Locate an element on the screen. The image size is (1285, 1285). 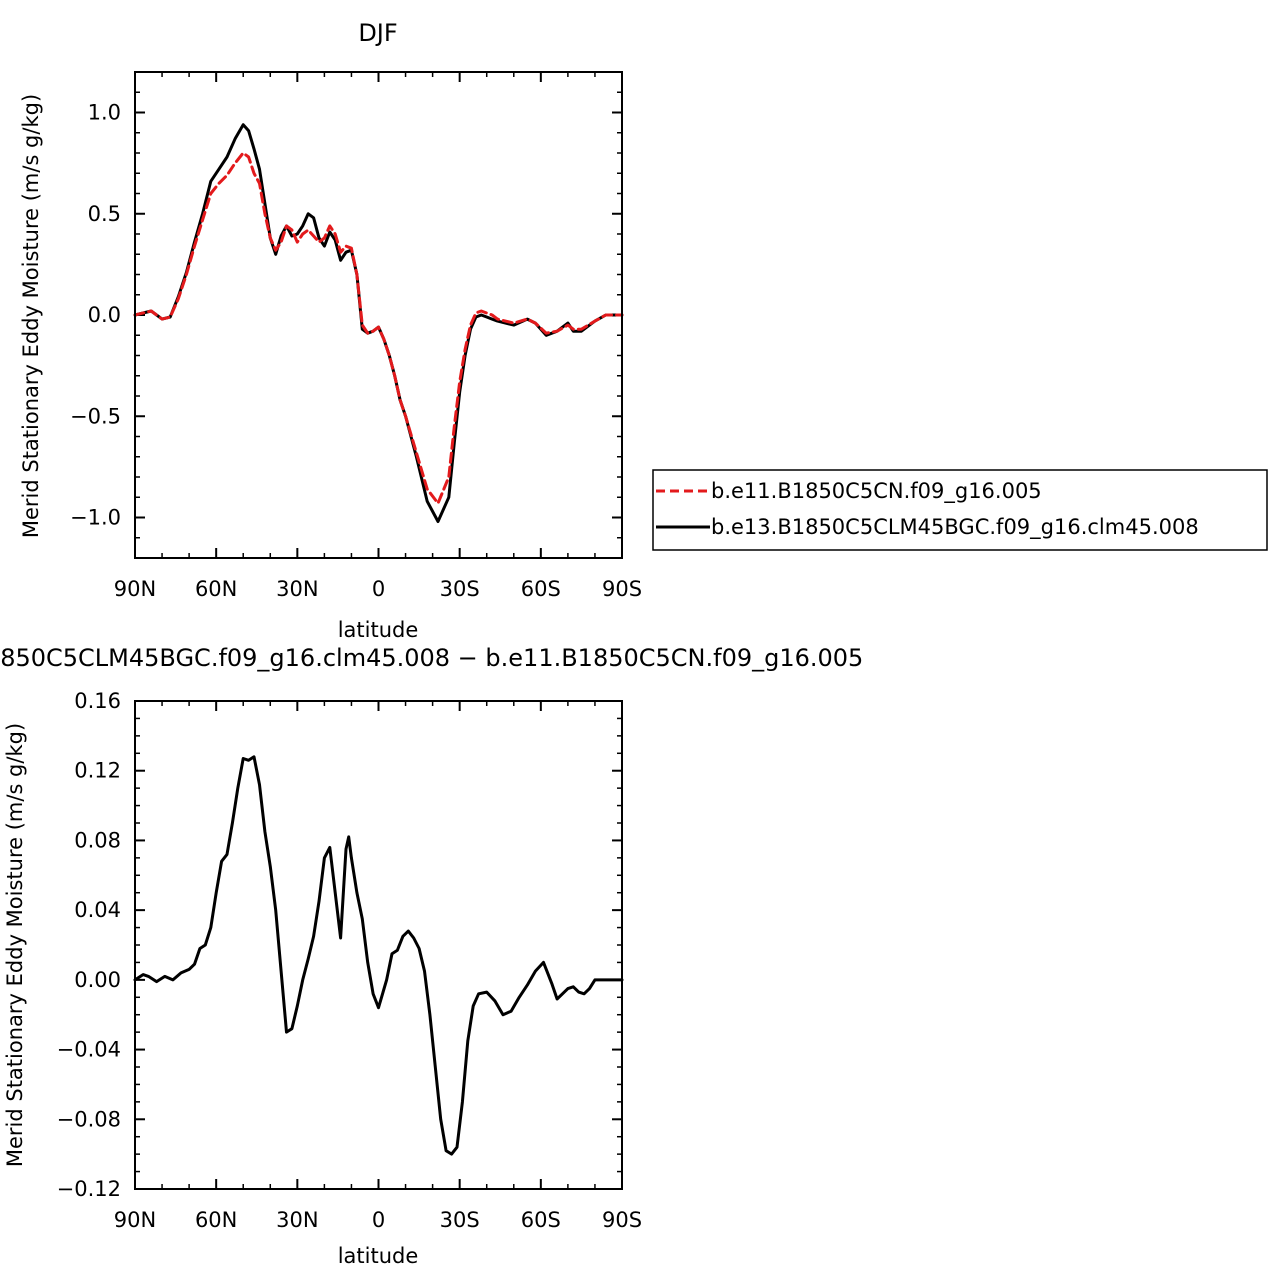
y-tick-label: 0.12 is located at coordinates (97, 771).